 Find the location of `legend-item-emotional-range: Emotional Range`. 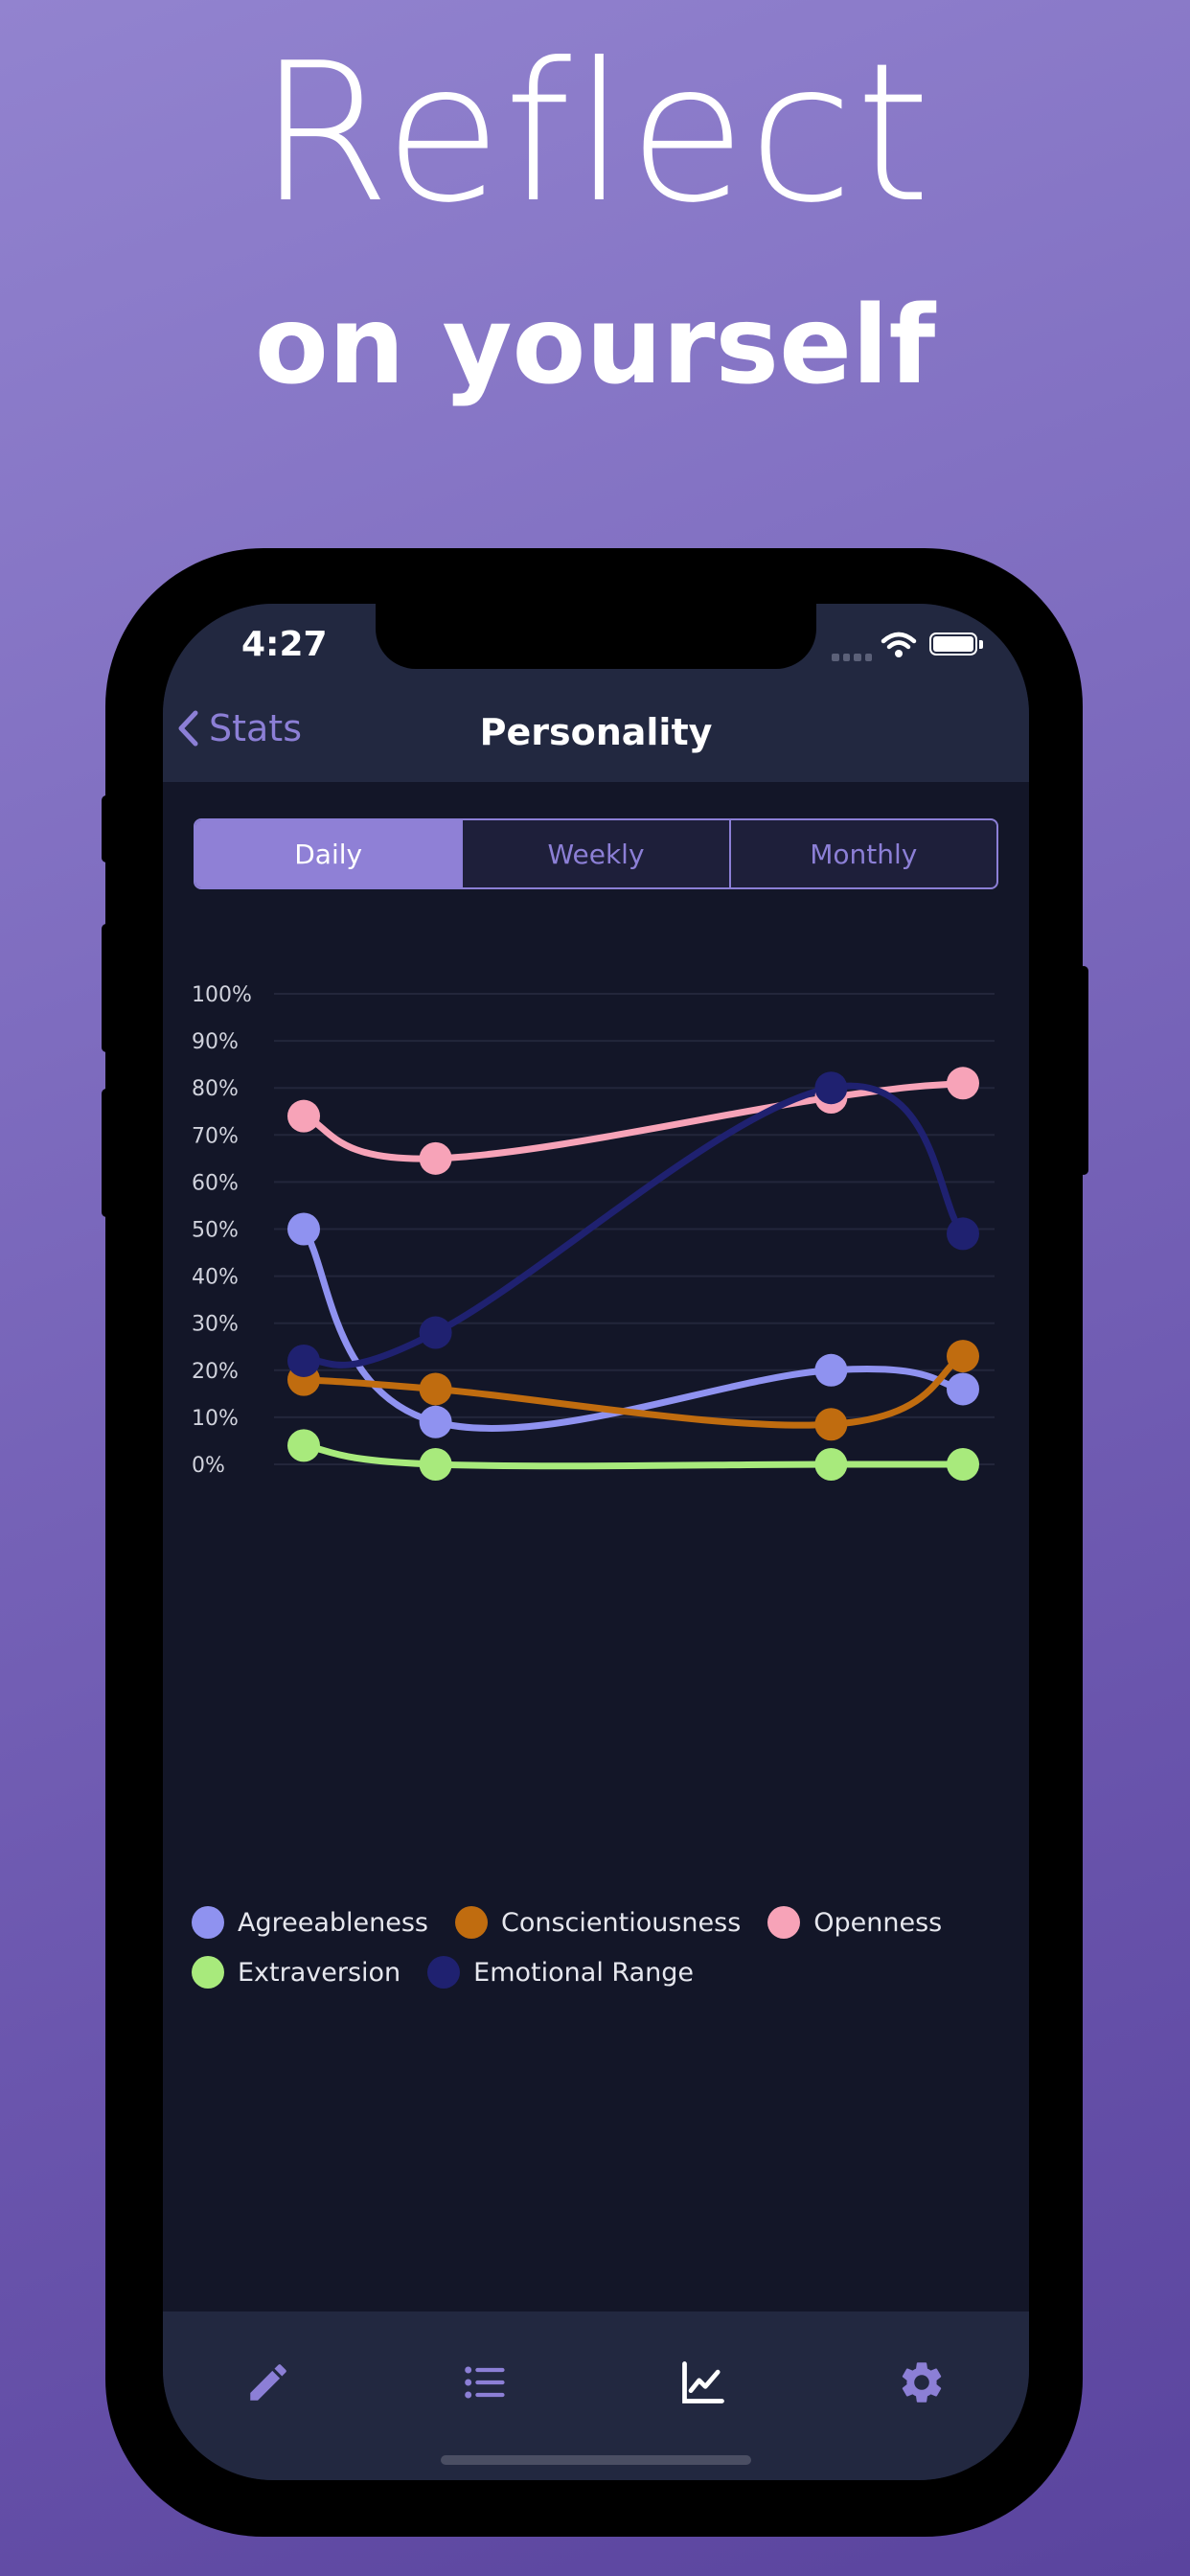

legend-item-emotional-range: Emotional Range is located at coordinates (560, 1973).